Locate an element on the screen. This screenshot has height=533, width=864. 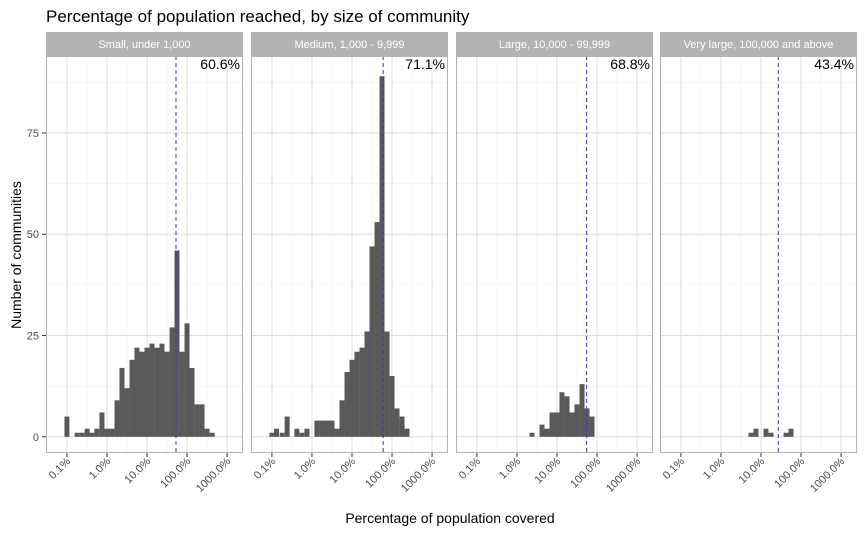
facet-strip-label: Very large, 100,000 and above is located at coordinates (759, 45).